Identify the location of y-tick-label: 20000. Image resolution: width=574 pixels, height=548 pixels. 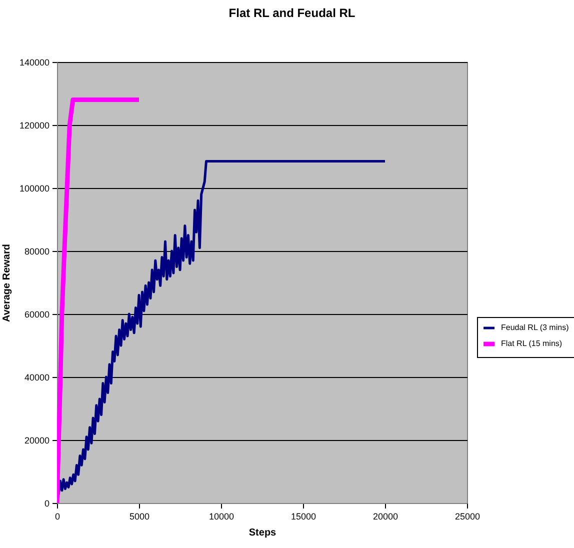
(37, 441).